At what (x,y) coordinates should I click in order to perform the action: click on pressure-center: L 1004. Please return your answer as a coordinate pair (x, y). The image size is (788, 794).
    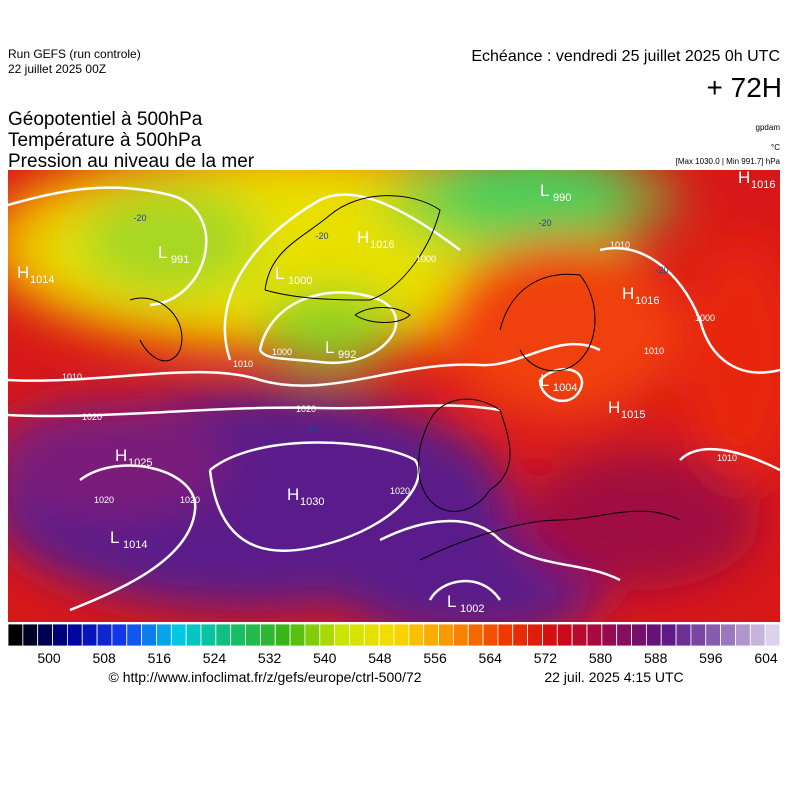
    Looking at the image, I should click on (558, 382).